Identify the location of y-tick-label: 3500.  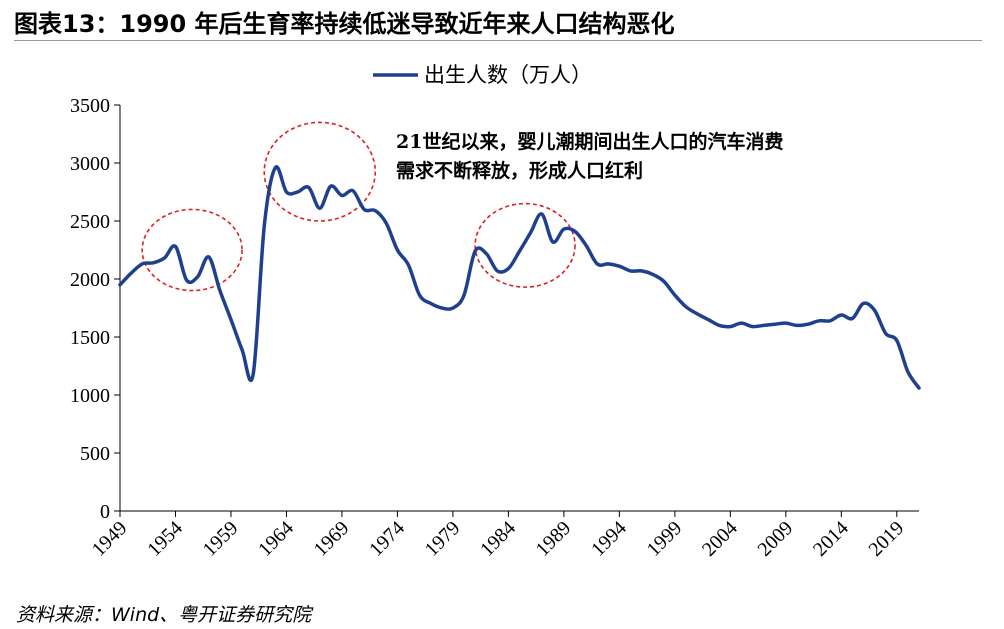
(90, 106).